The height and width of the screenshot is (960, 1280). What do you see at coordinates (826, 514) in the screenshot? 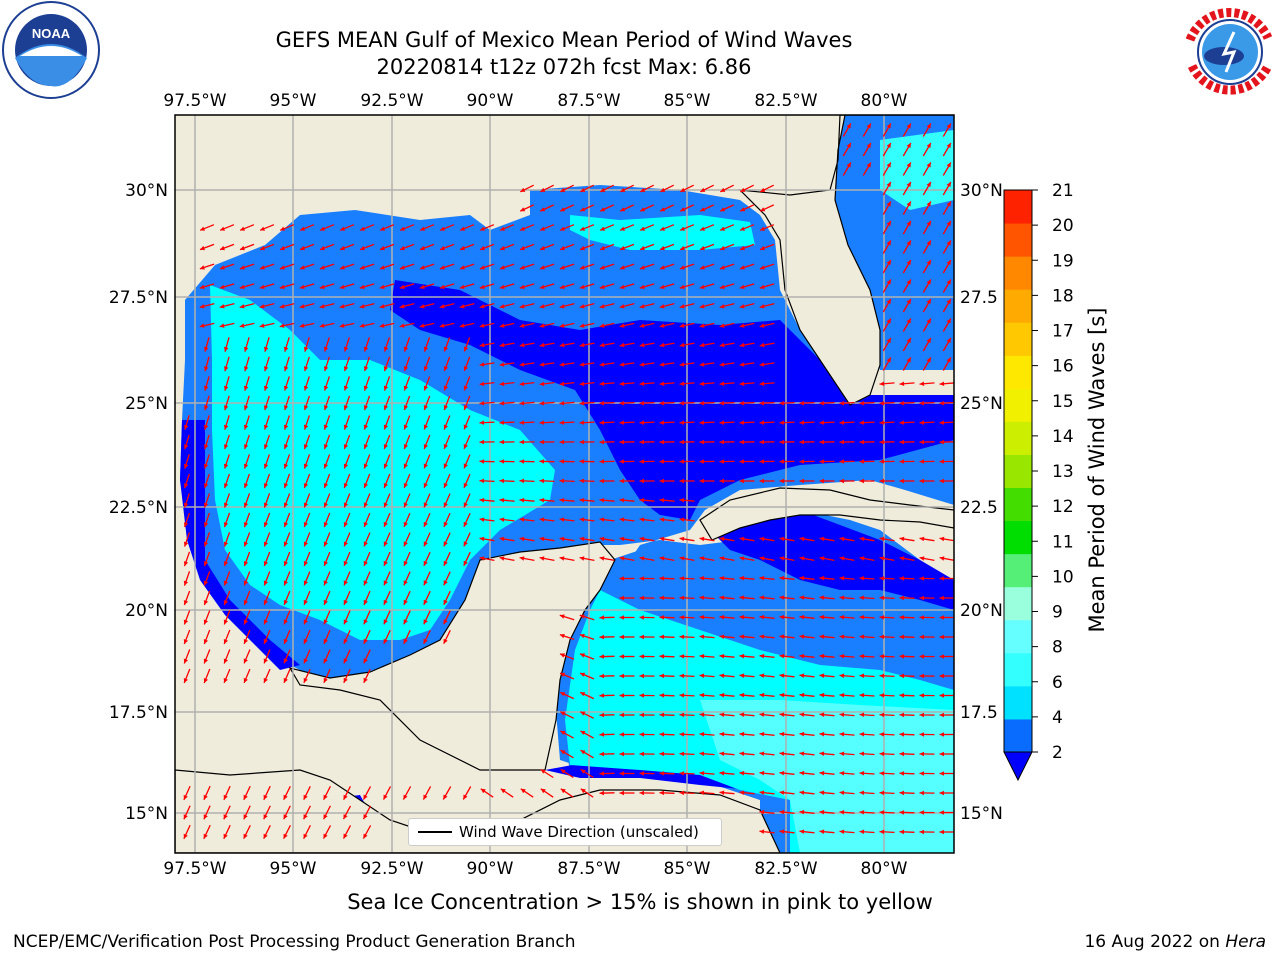
I see `cuba` at bounding box center [826, 514].